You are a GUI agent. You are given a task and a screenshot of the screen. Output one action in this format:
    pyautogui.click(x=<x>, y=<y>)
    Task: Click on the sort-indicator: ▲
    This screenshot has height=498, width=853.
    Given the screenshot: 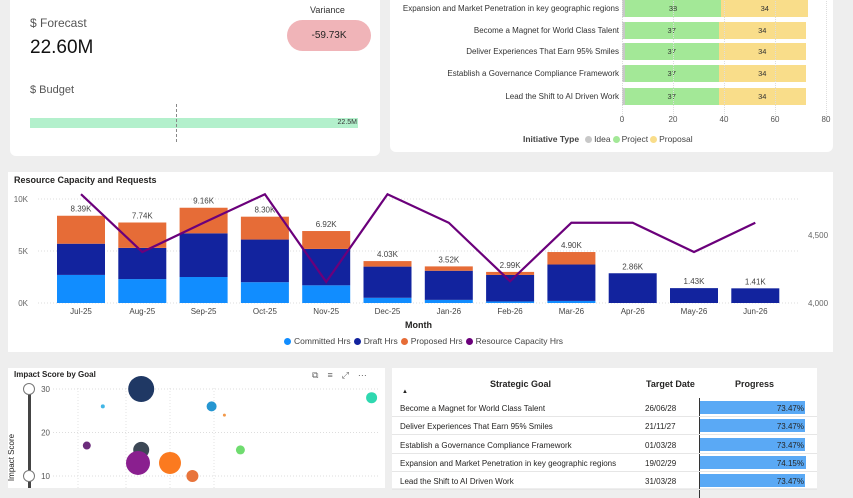 What is the action you would take?
    pyautogui.click(x=405, y=392)
    